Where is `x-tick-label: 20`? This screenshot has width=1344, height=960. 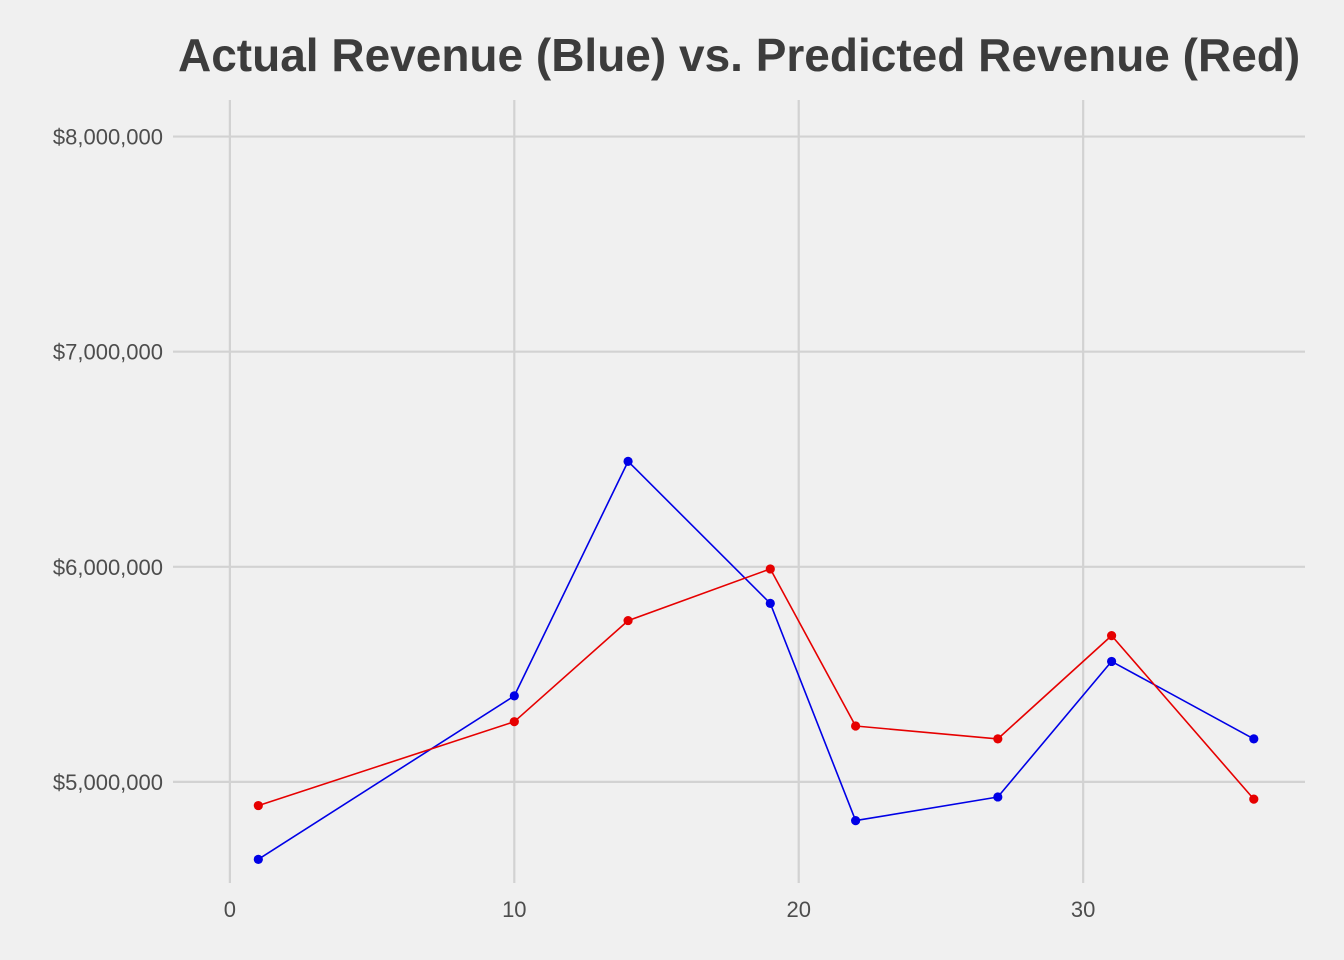
x-tick-label: 20 is located at coordinates (798, 909).